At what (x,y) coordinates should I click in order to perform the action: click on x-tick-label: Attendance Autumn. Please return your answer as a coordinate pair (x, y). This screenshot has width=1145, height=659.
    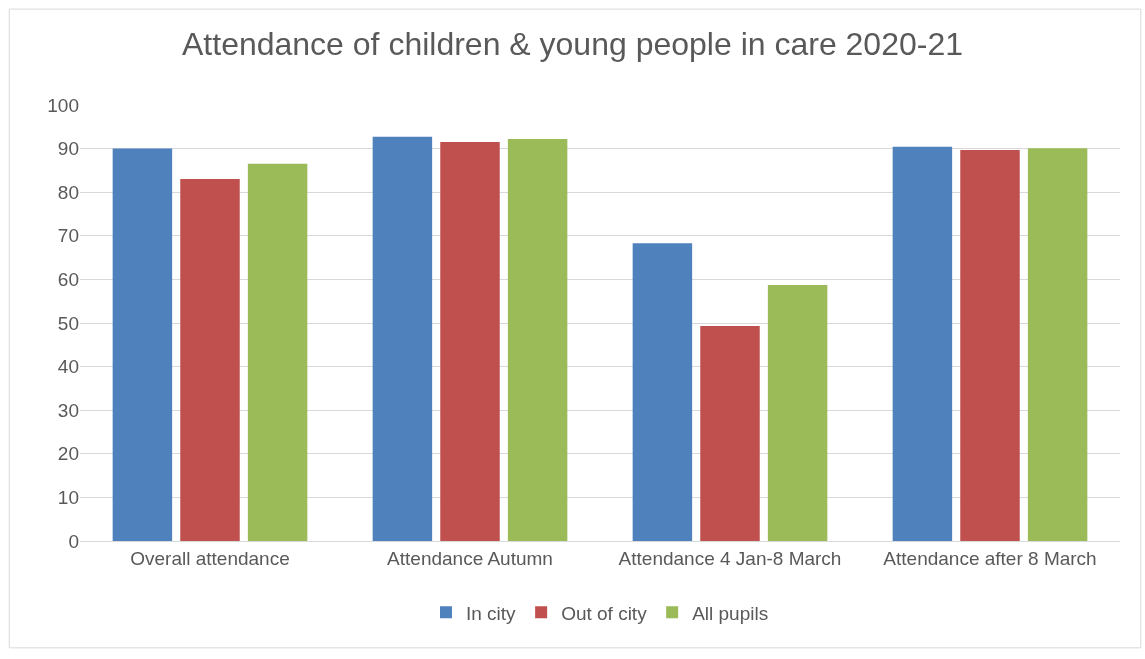
    Looking at the image, I should click on (470, 558).